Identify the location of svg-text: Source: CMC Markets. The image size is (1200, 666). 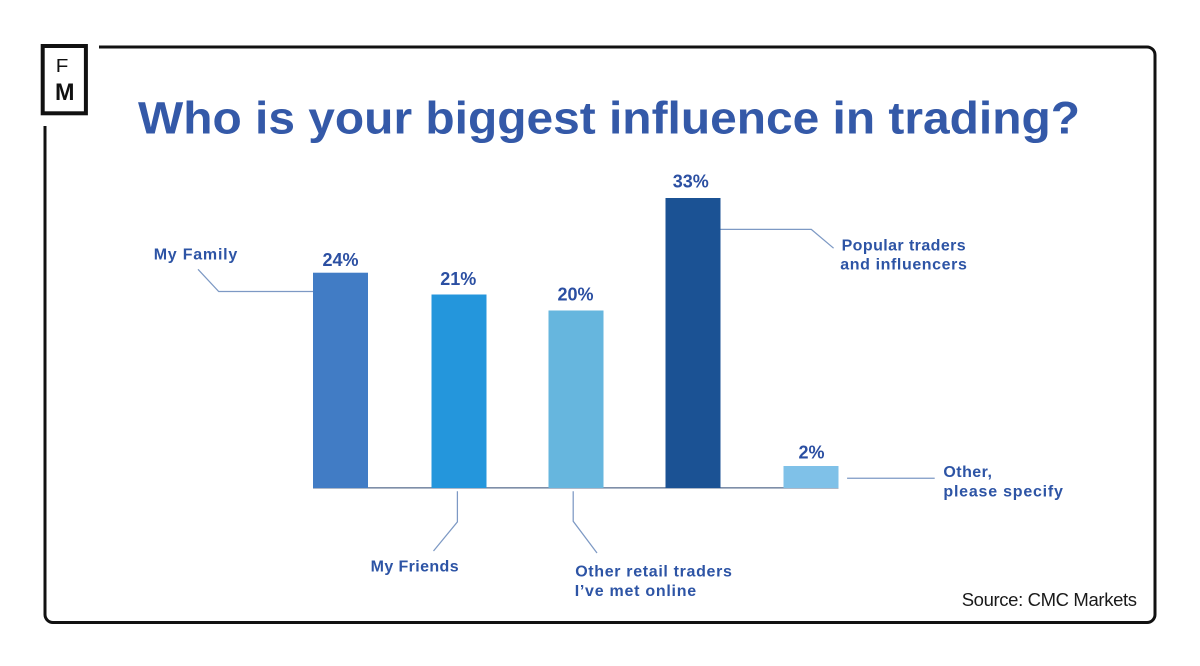
(1049, 599).